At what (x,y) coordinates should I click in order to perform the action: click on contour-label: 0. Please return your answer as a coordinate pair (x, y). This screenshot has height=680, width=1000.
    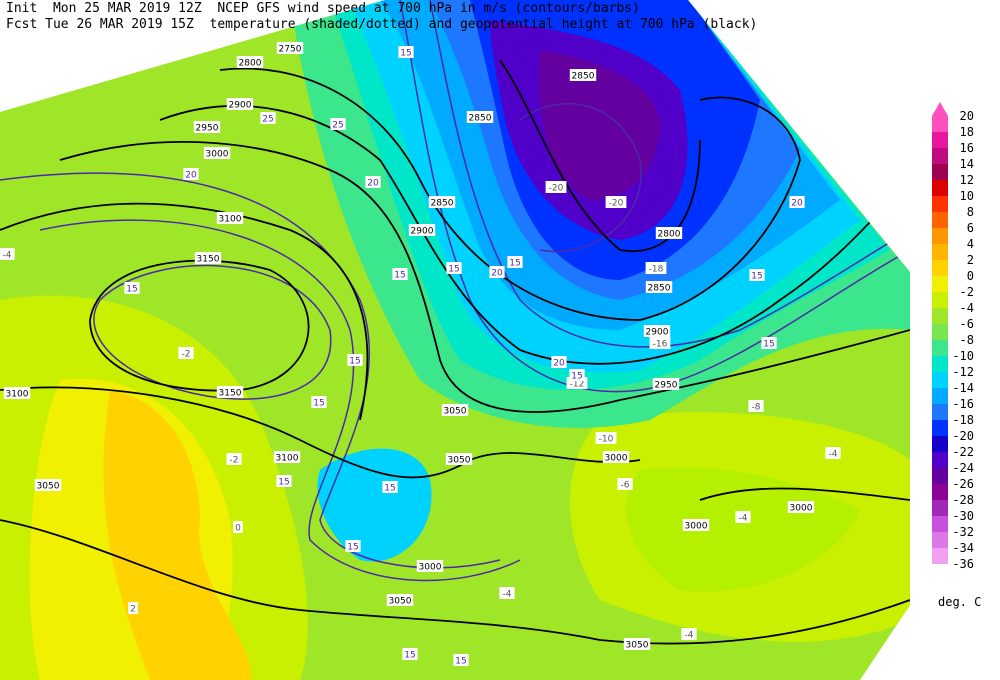
    Looking at the image, I should click on (238, 529).